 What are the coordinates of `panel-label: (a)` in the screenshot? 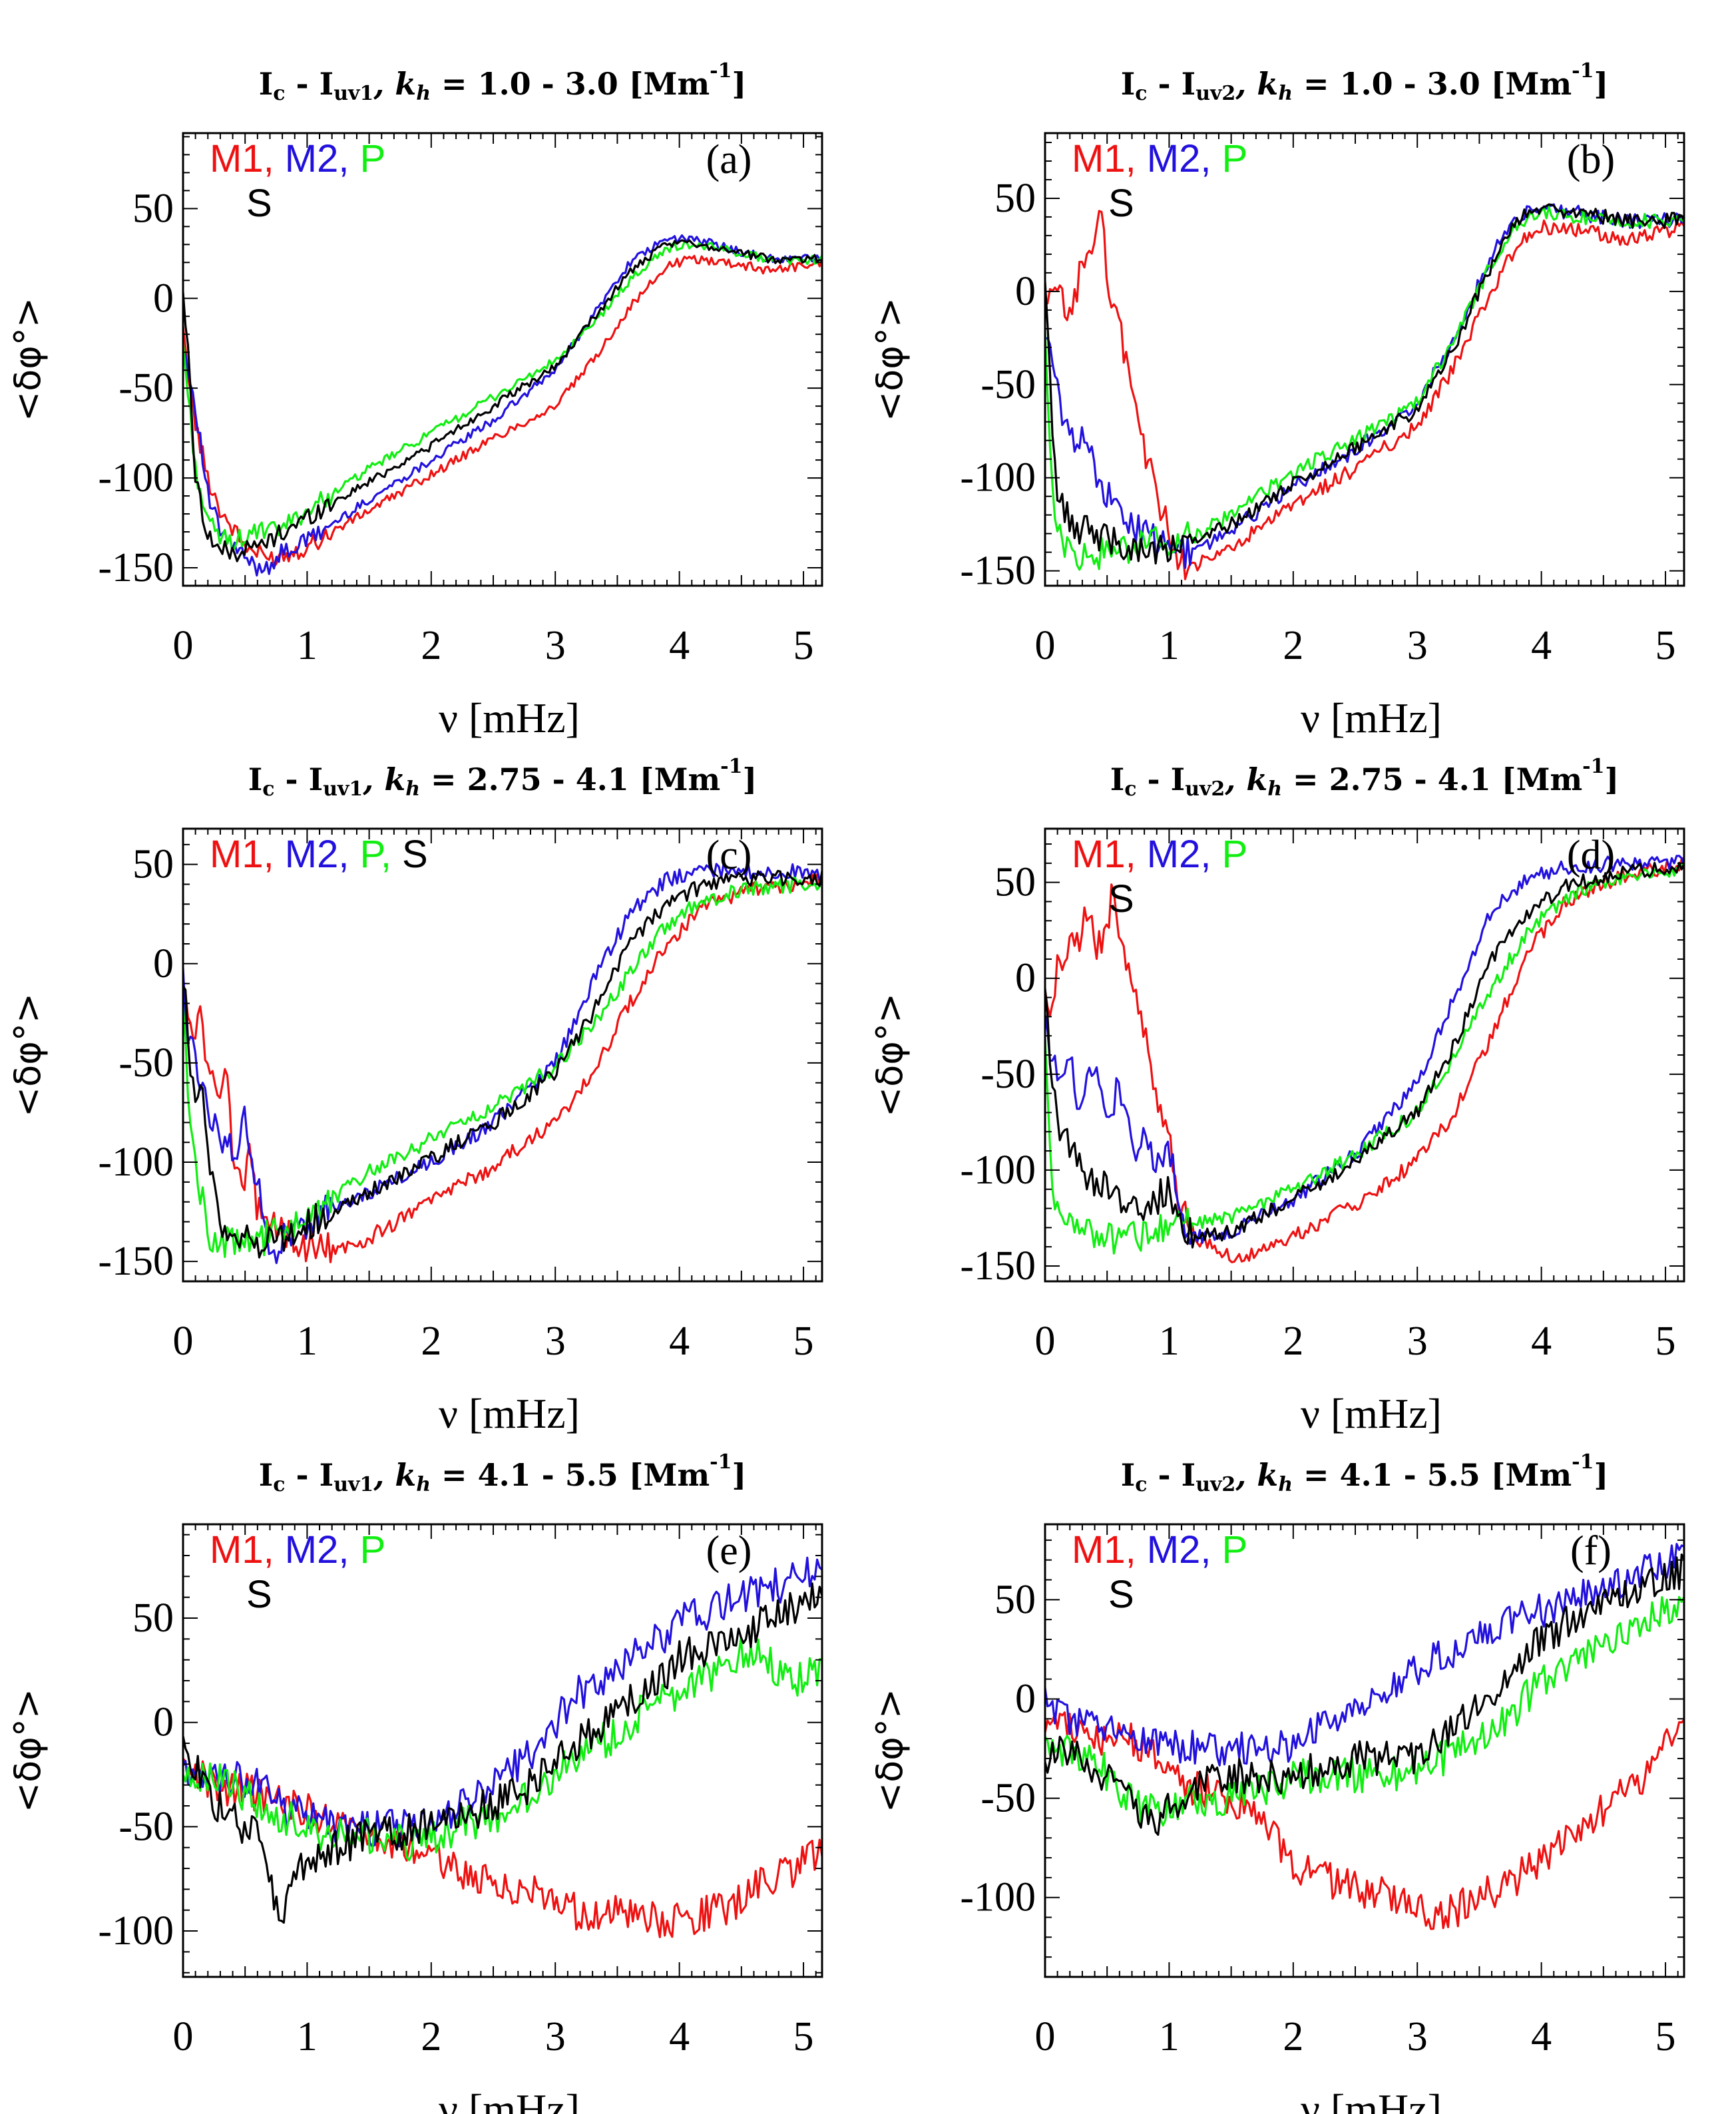 It's located at (729, 159).